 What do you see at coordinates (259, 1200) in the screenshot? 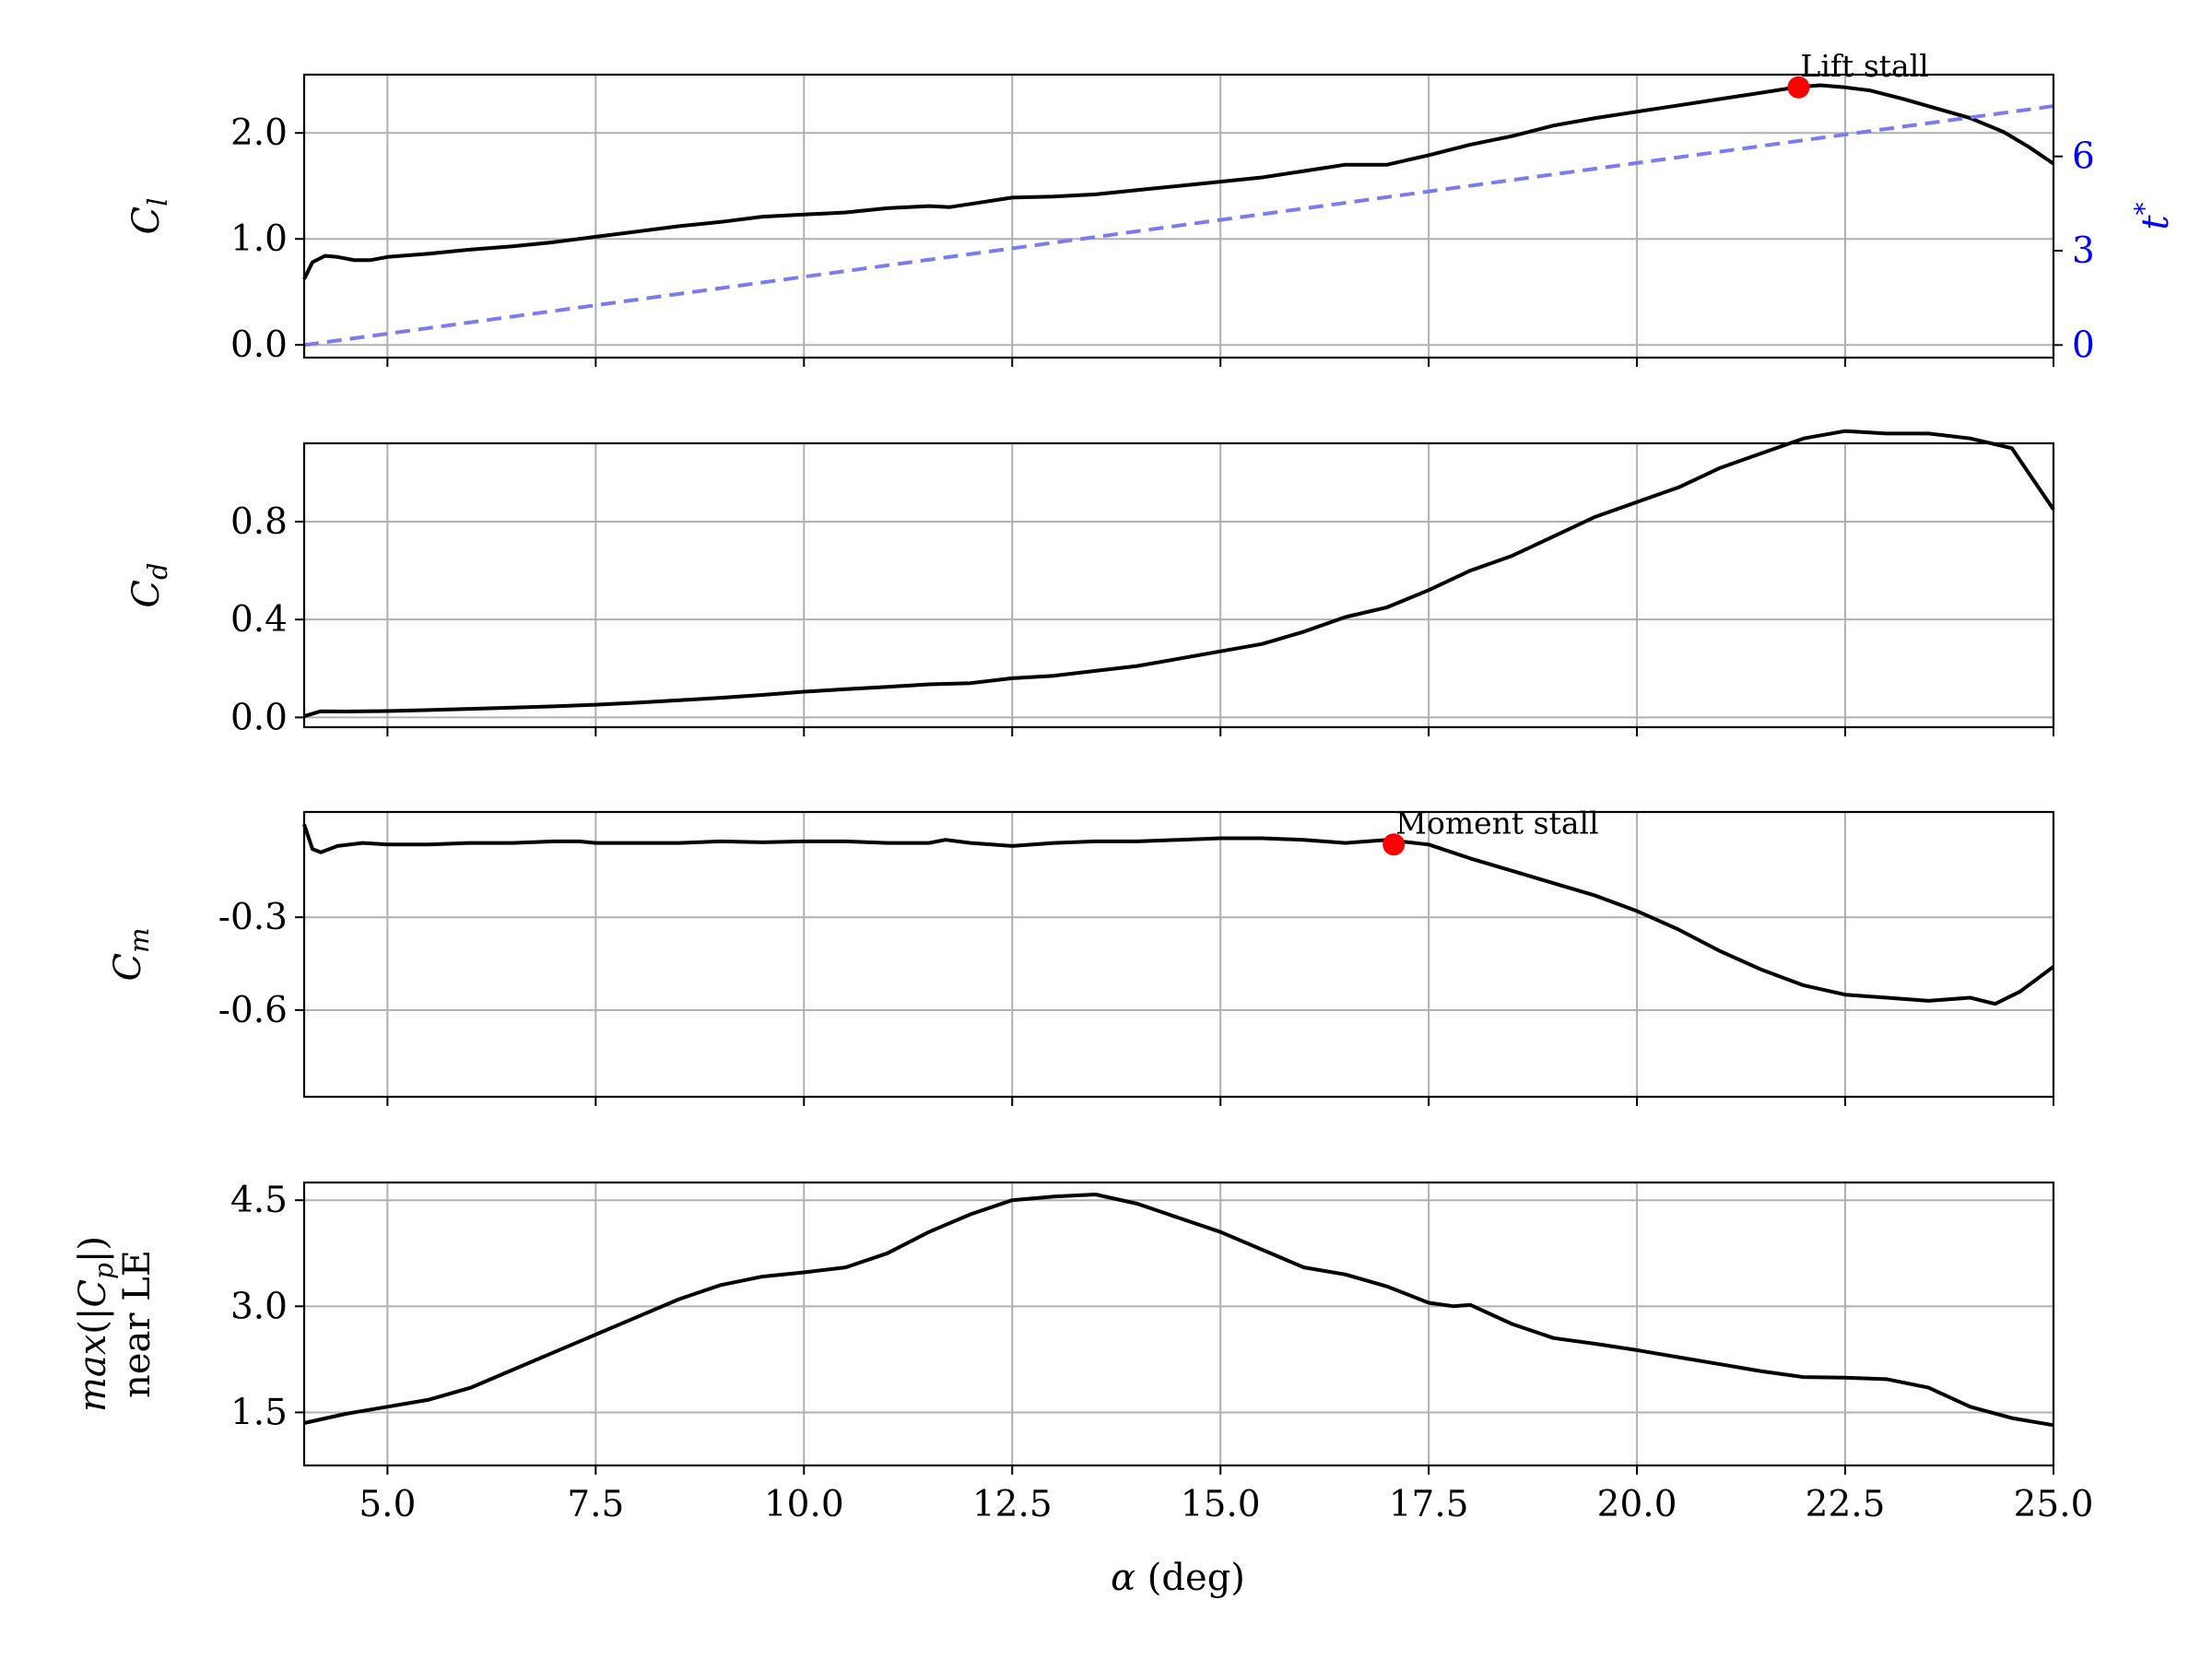
I see `y-tick-label: 4.5` at bounding box center [259, 1200].